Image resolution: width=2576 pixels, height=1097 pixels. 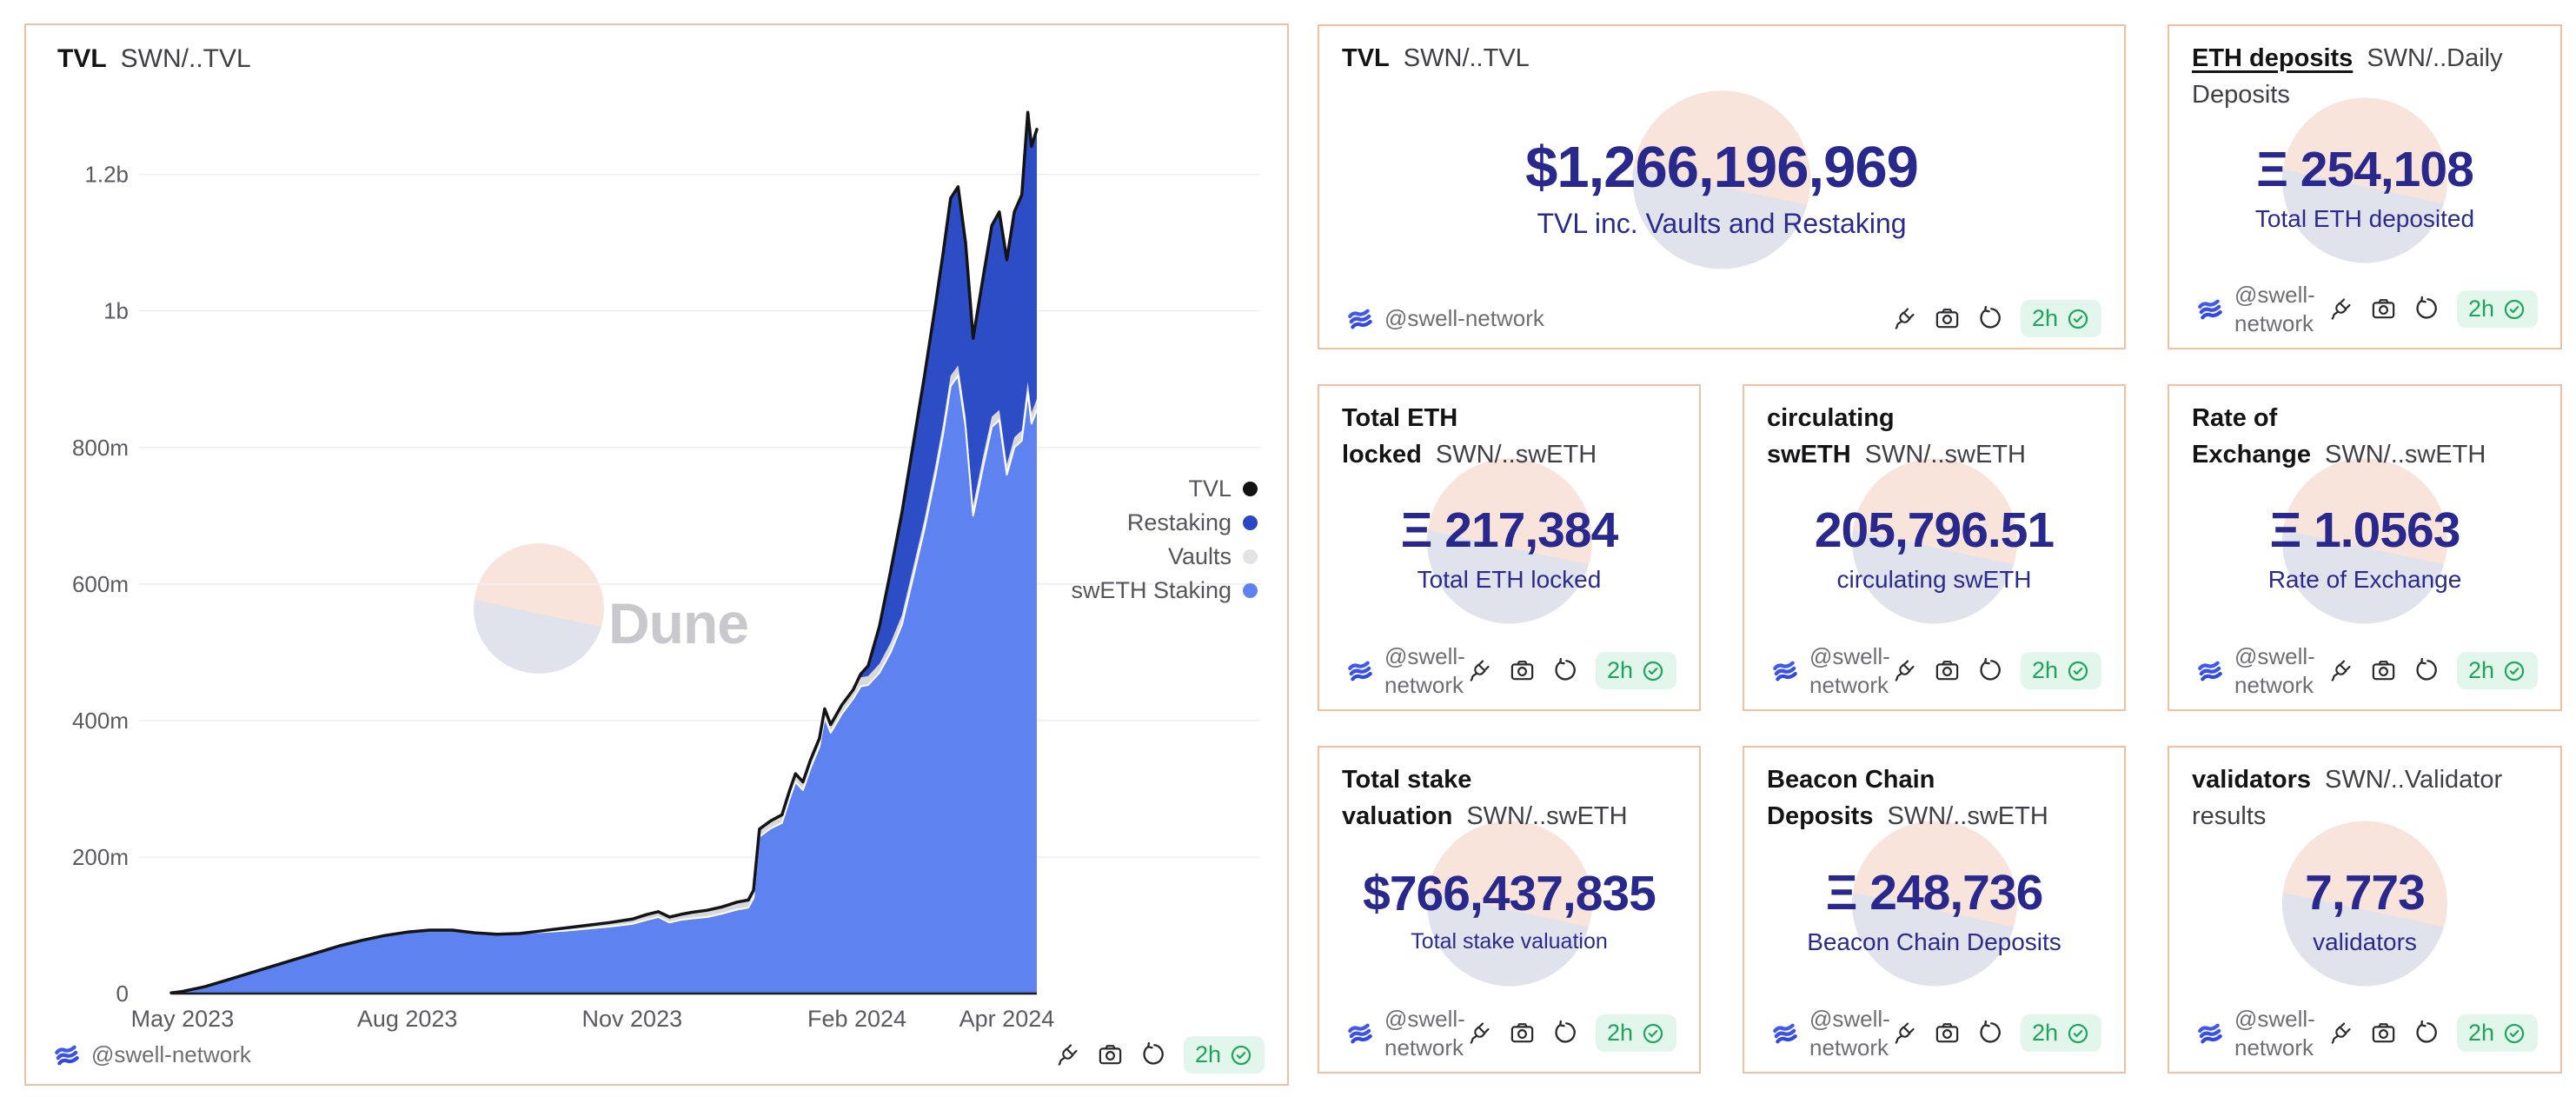 What do you see at coordinates (1407, 798) in the screenshot?
I see `counter-title-link: Total stake valuation` at bounding box center [1407, 798].